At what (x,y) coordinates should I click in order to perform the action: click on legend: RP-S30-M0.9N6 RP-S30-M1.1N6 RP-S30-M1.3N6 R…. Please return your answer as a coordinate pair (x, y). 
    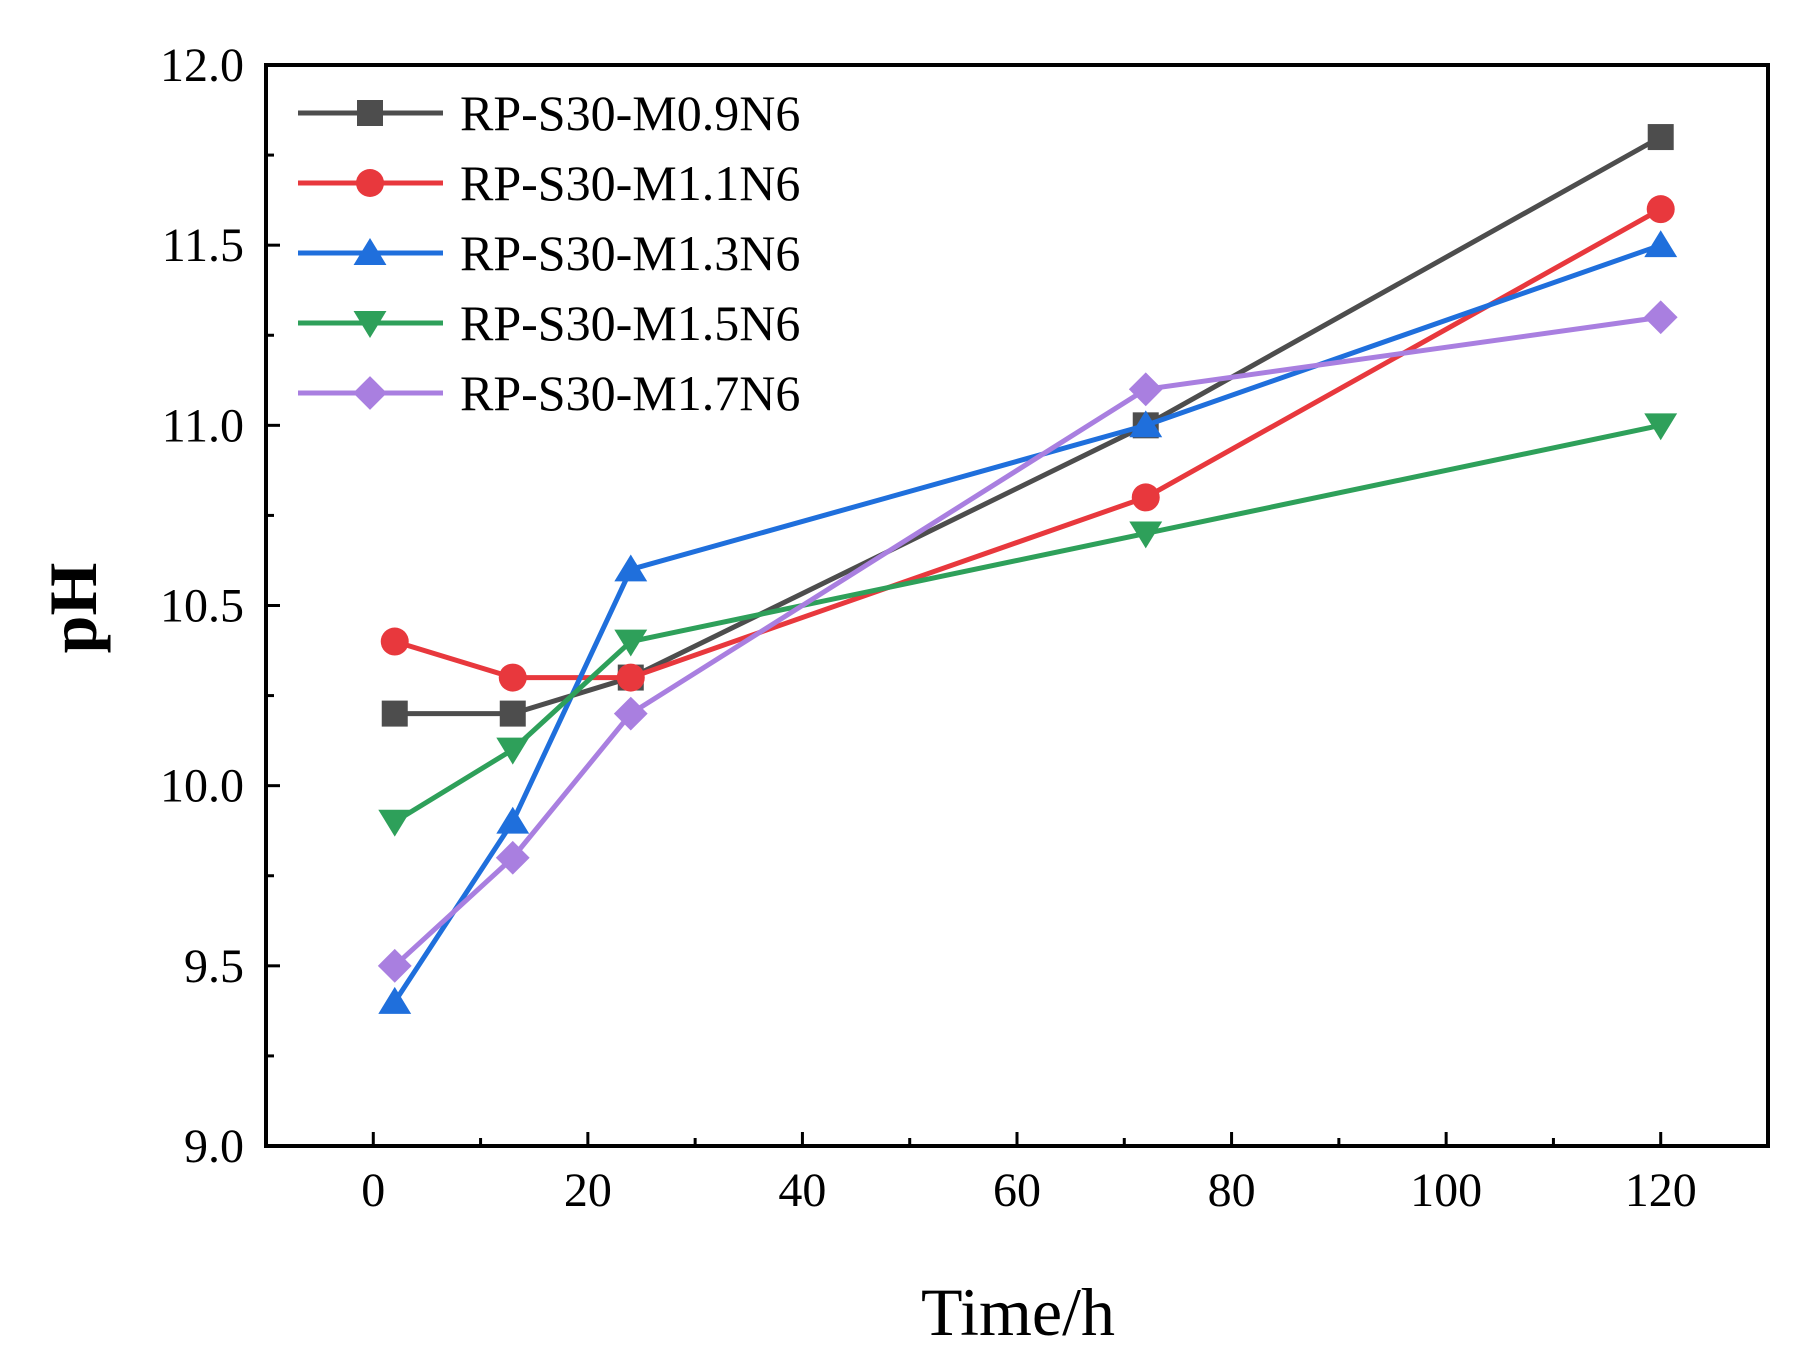
    Looking at the image, I should click on (549, 253).